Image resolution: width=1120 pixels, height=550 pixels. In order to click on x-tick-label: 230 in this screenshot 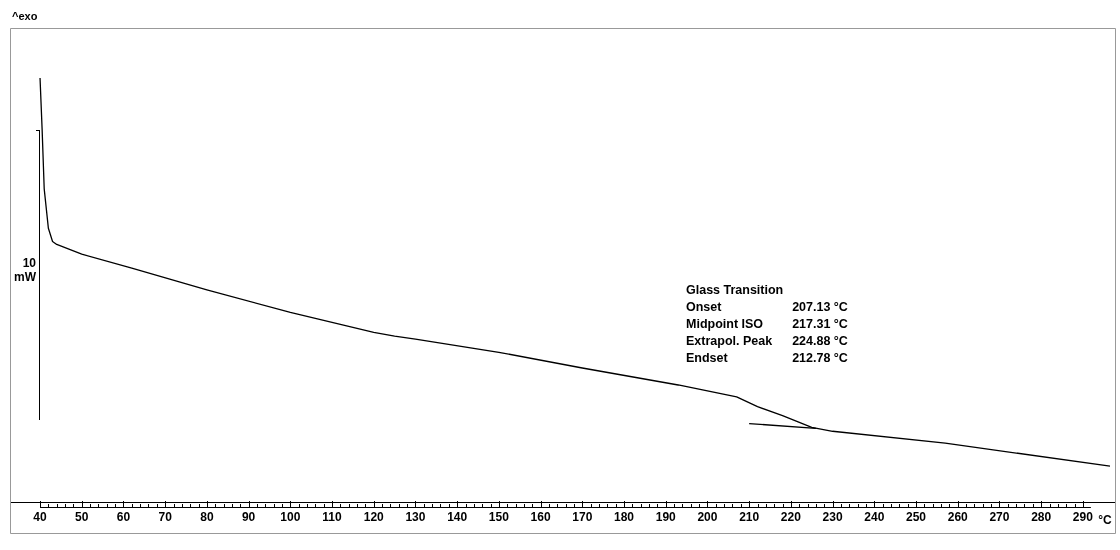, I will do `click(832, 517)`.